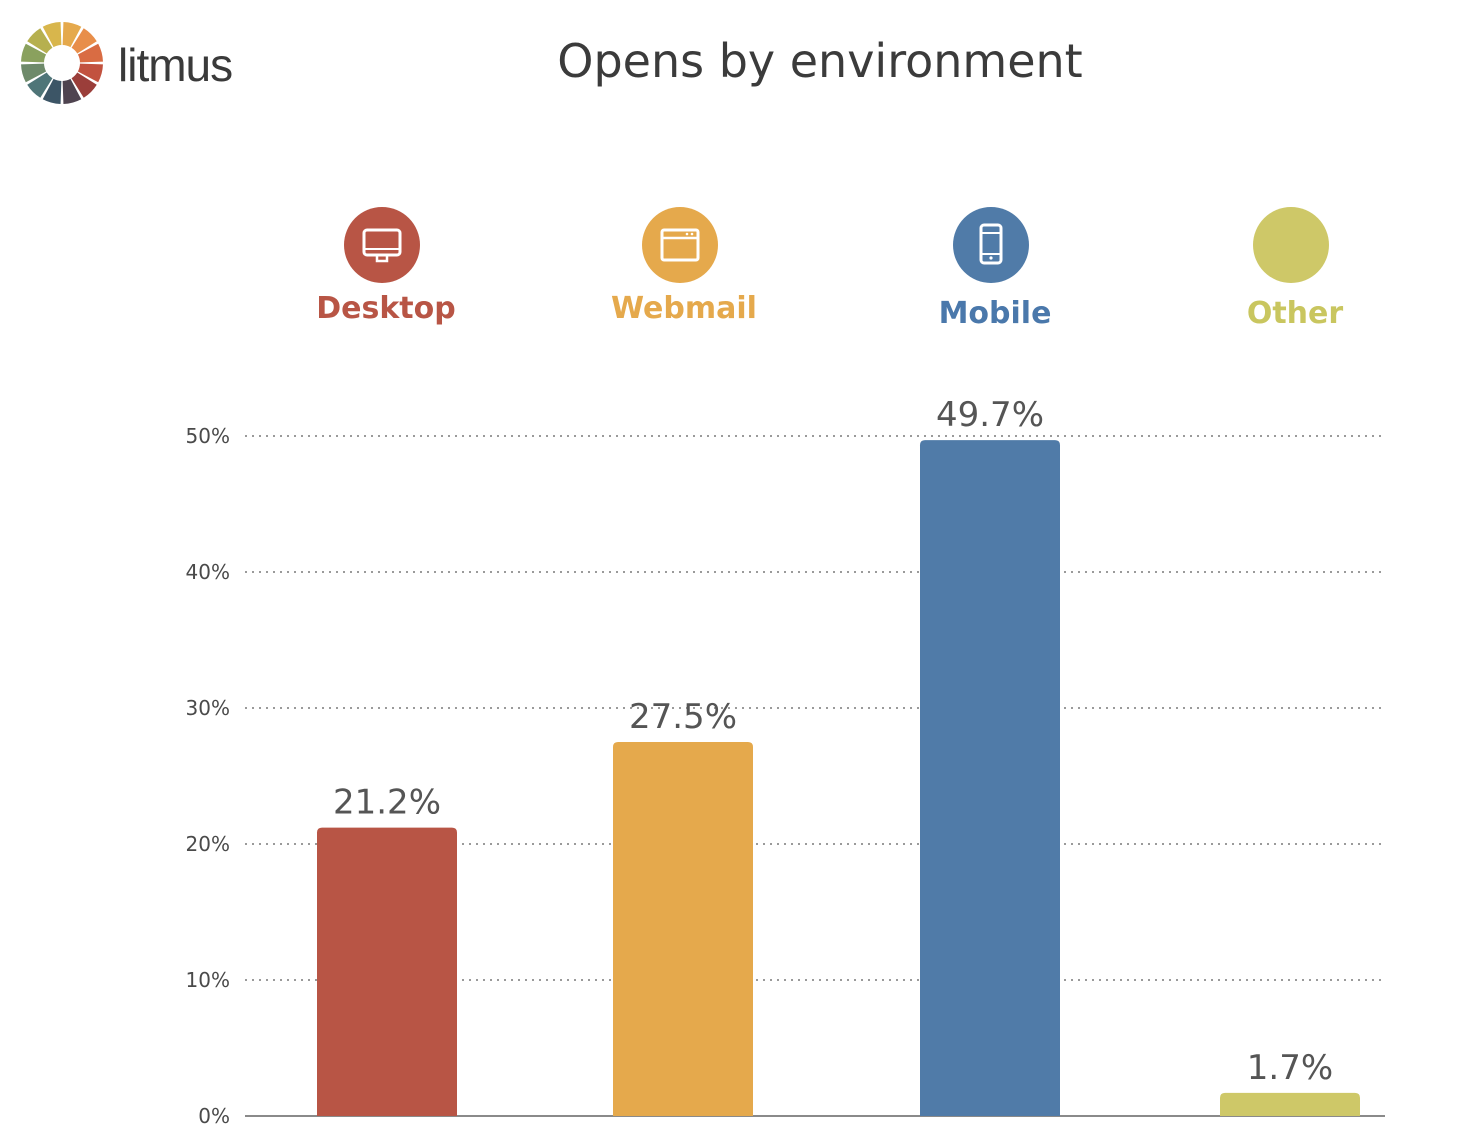  Describe the element at coordinates (208, 708) in the screenshot. I see `y-tick-label: 30%` at that location.